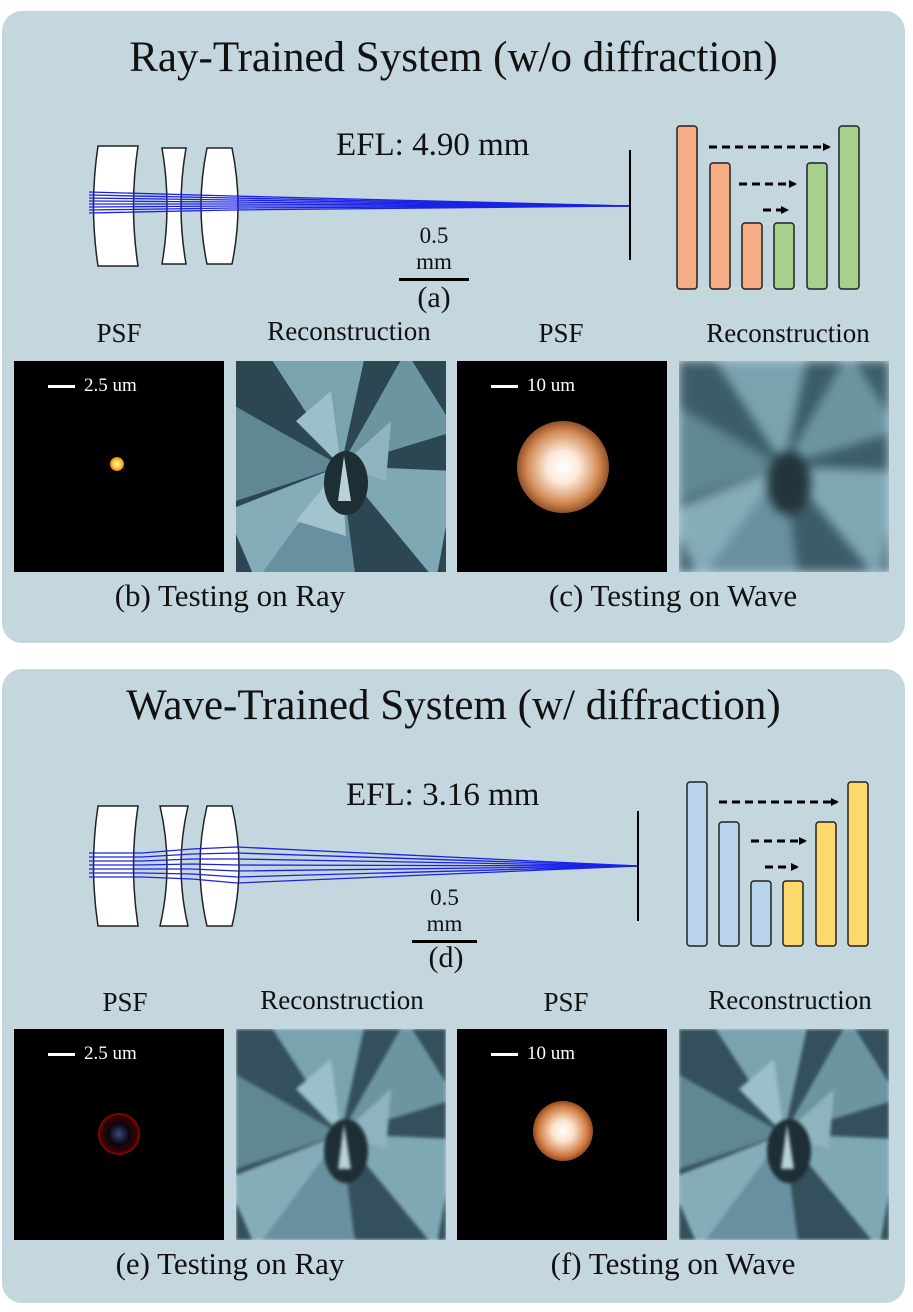  I want to click on reconstruction-image-ray, so click(341, 1134).